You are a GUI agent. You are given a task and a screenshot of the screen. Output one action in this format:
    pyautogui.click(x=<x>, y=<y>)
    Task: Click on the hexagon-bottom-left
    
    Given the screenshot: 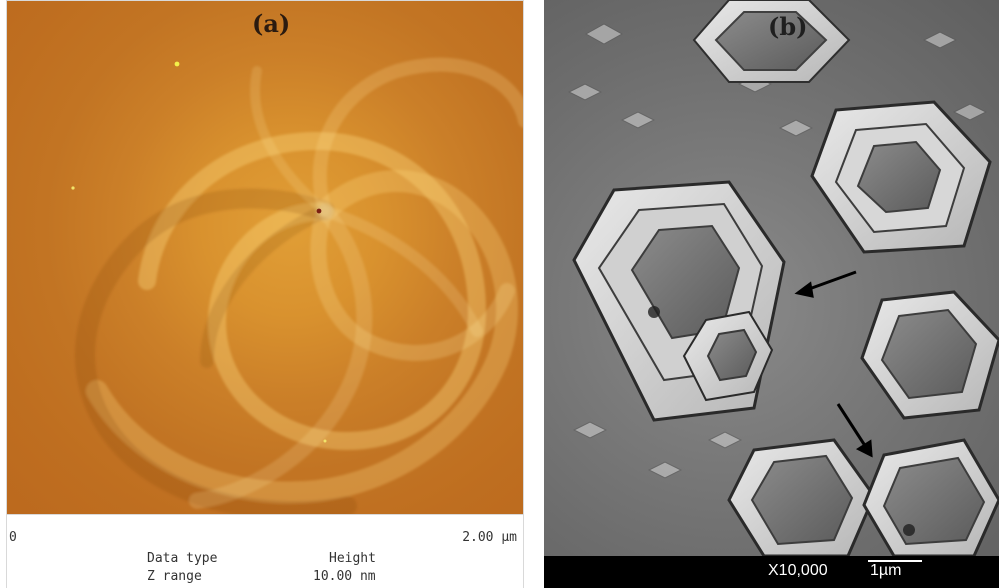 What is the action you would take?
    pyautogui.click(x=801, y=498)
    